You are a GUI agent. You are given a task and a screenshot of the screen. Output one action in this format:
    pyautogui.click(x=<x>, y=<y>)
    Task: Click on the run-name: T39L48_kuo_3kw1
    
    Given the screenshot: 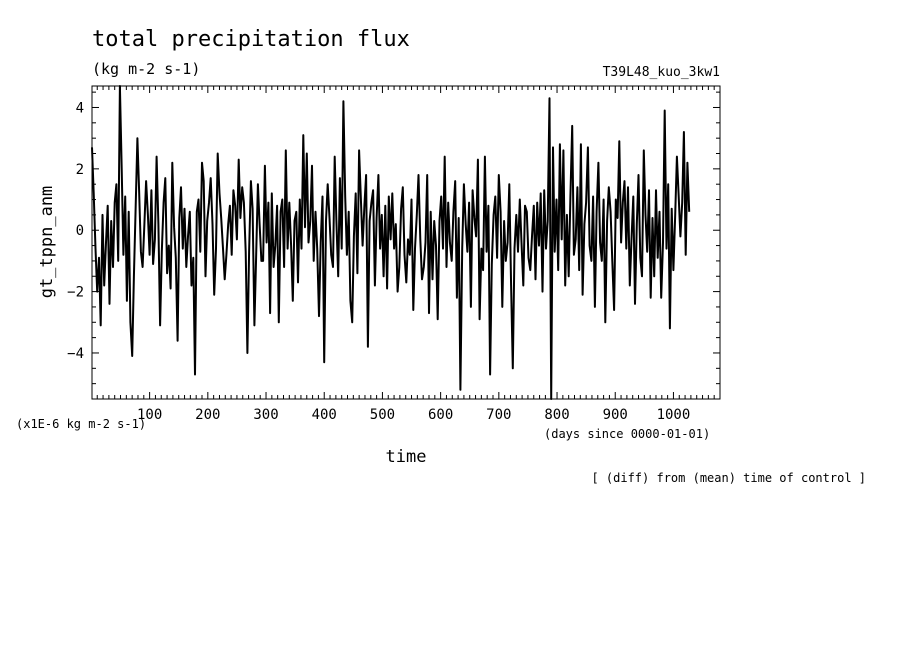 What is the action you would take?
    pyautogui.click(x=661, y=72)
    